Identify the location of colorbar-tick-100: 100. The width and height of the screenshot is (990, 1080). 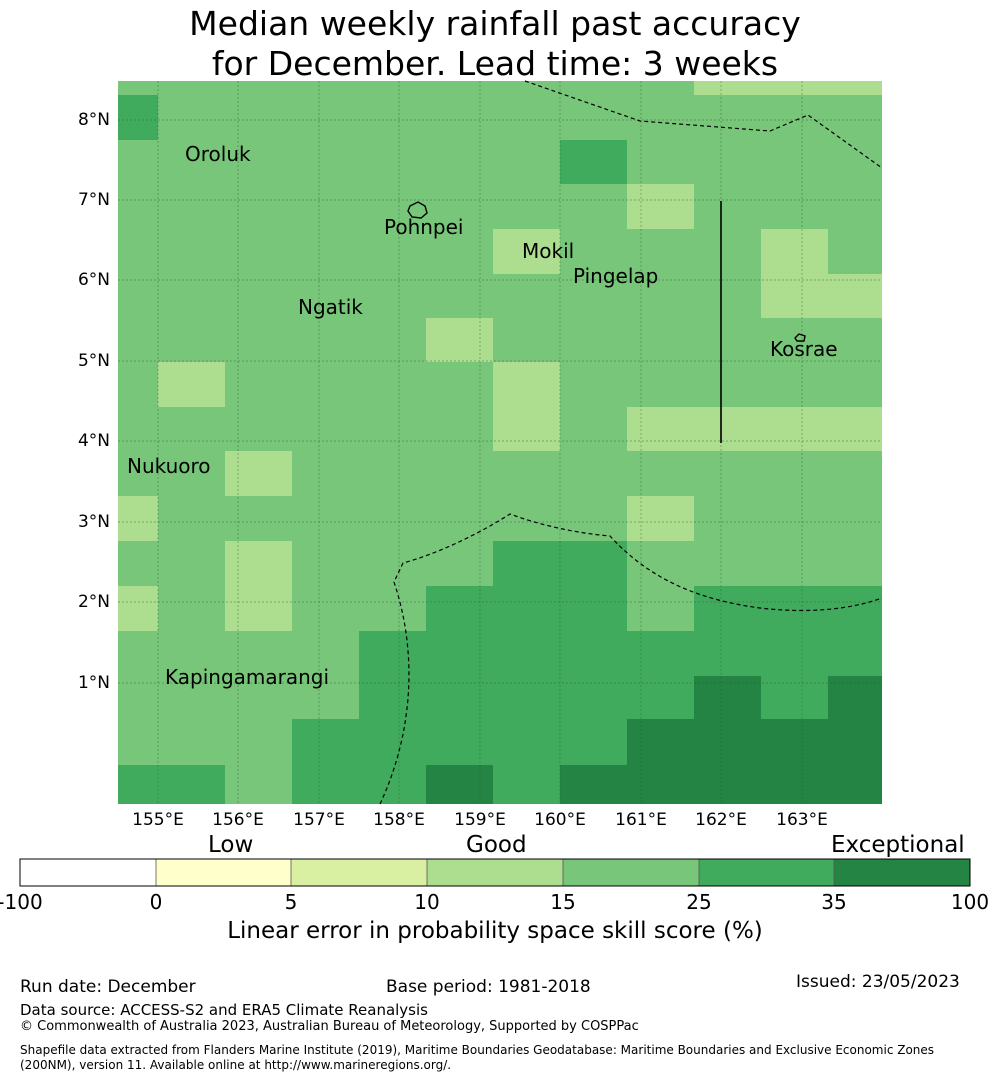
(970, 902).